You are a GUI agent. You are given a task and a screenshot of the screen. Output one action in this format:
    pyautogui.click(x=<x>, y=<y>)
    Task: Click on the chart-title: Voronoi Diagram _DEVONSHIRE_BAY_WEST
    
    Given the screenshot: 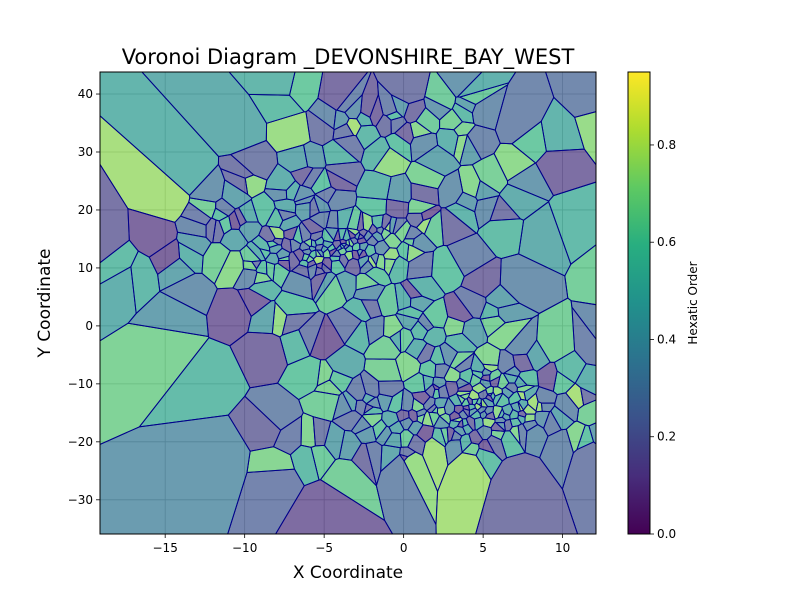 What is the action you would take?
    pyautogui.click(x=348, y=57)
    